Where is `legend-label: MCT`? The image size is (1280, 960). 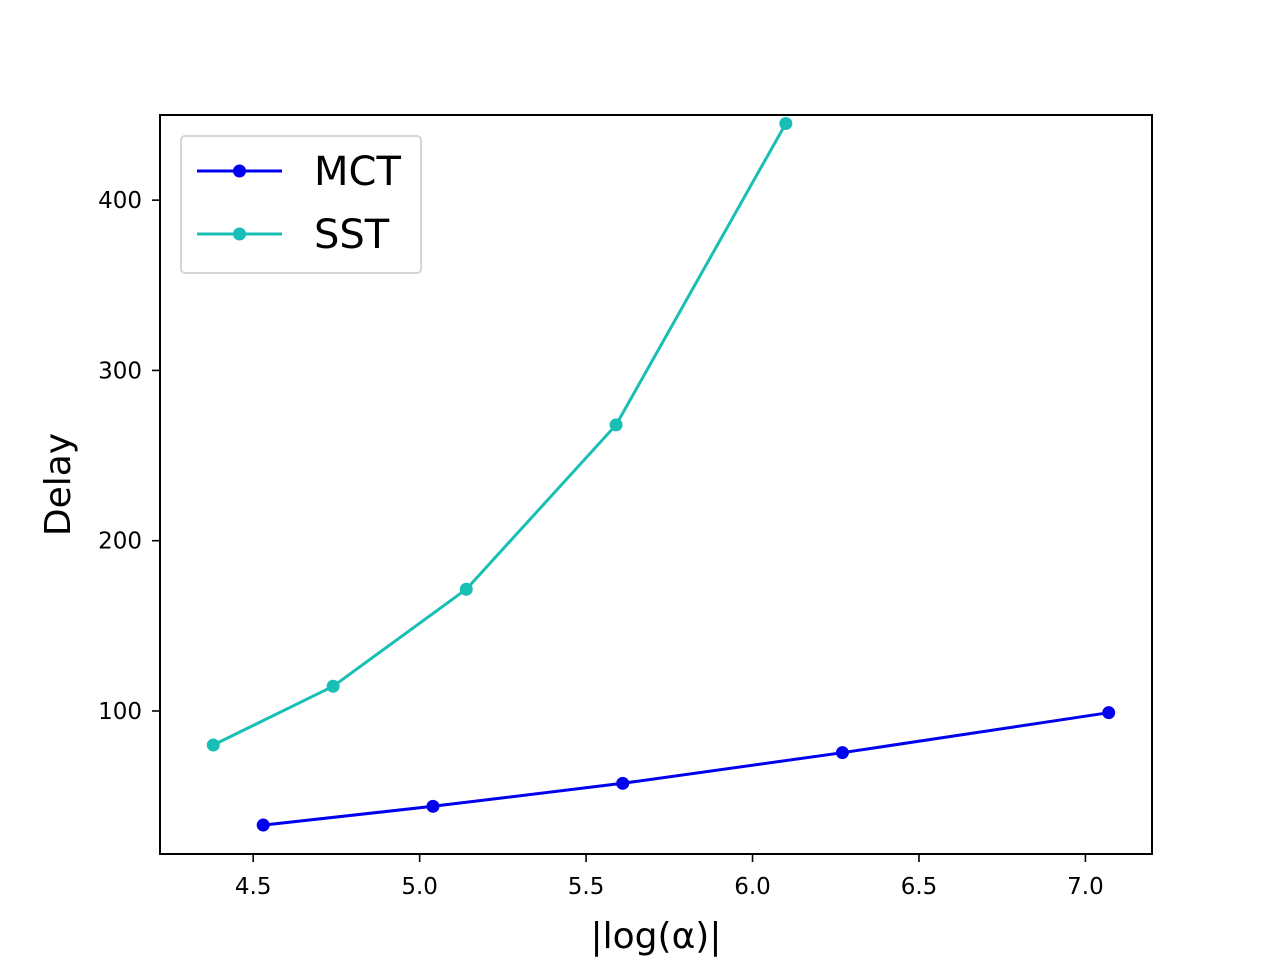
legend-label: MCT is located at coordinates (357, 172).